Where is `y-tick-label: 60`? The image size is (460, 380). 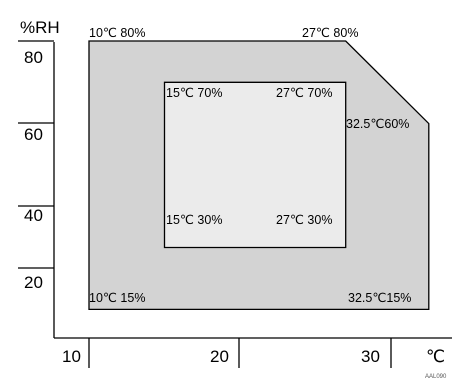 y-tick-label: 60 is located at coordinates (33, 134).